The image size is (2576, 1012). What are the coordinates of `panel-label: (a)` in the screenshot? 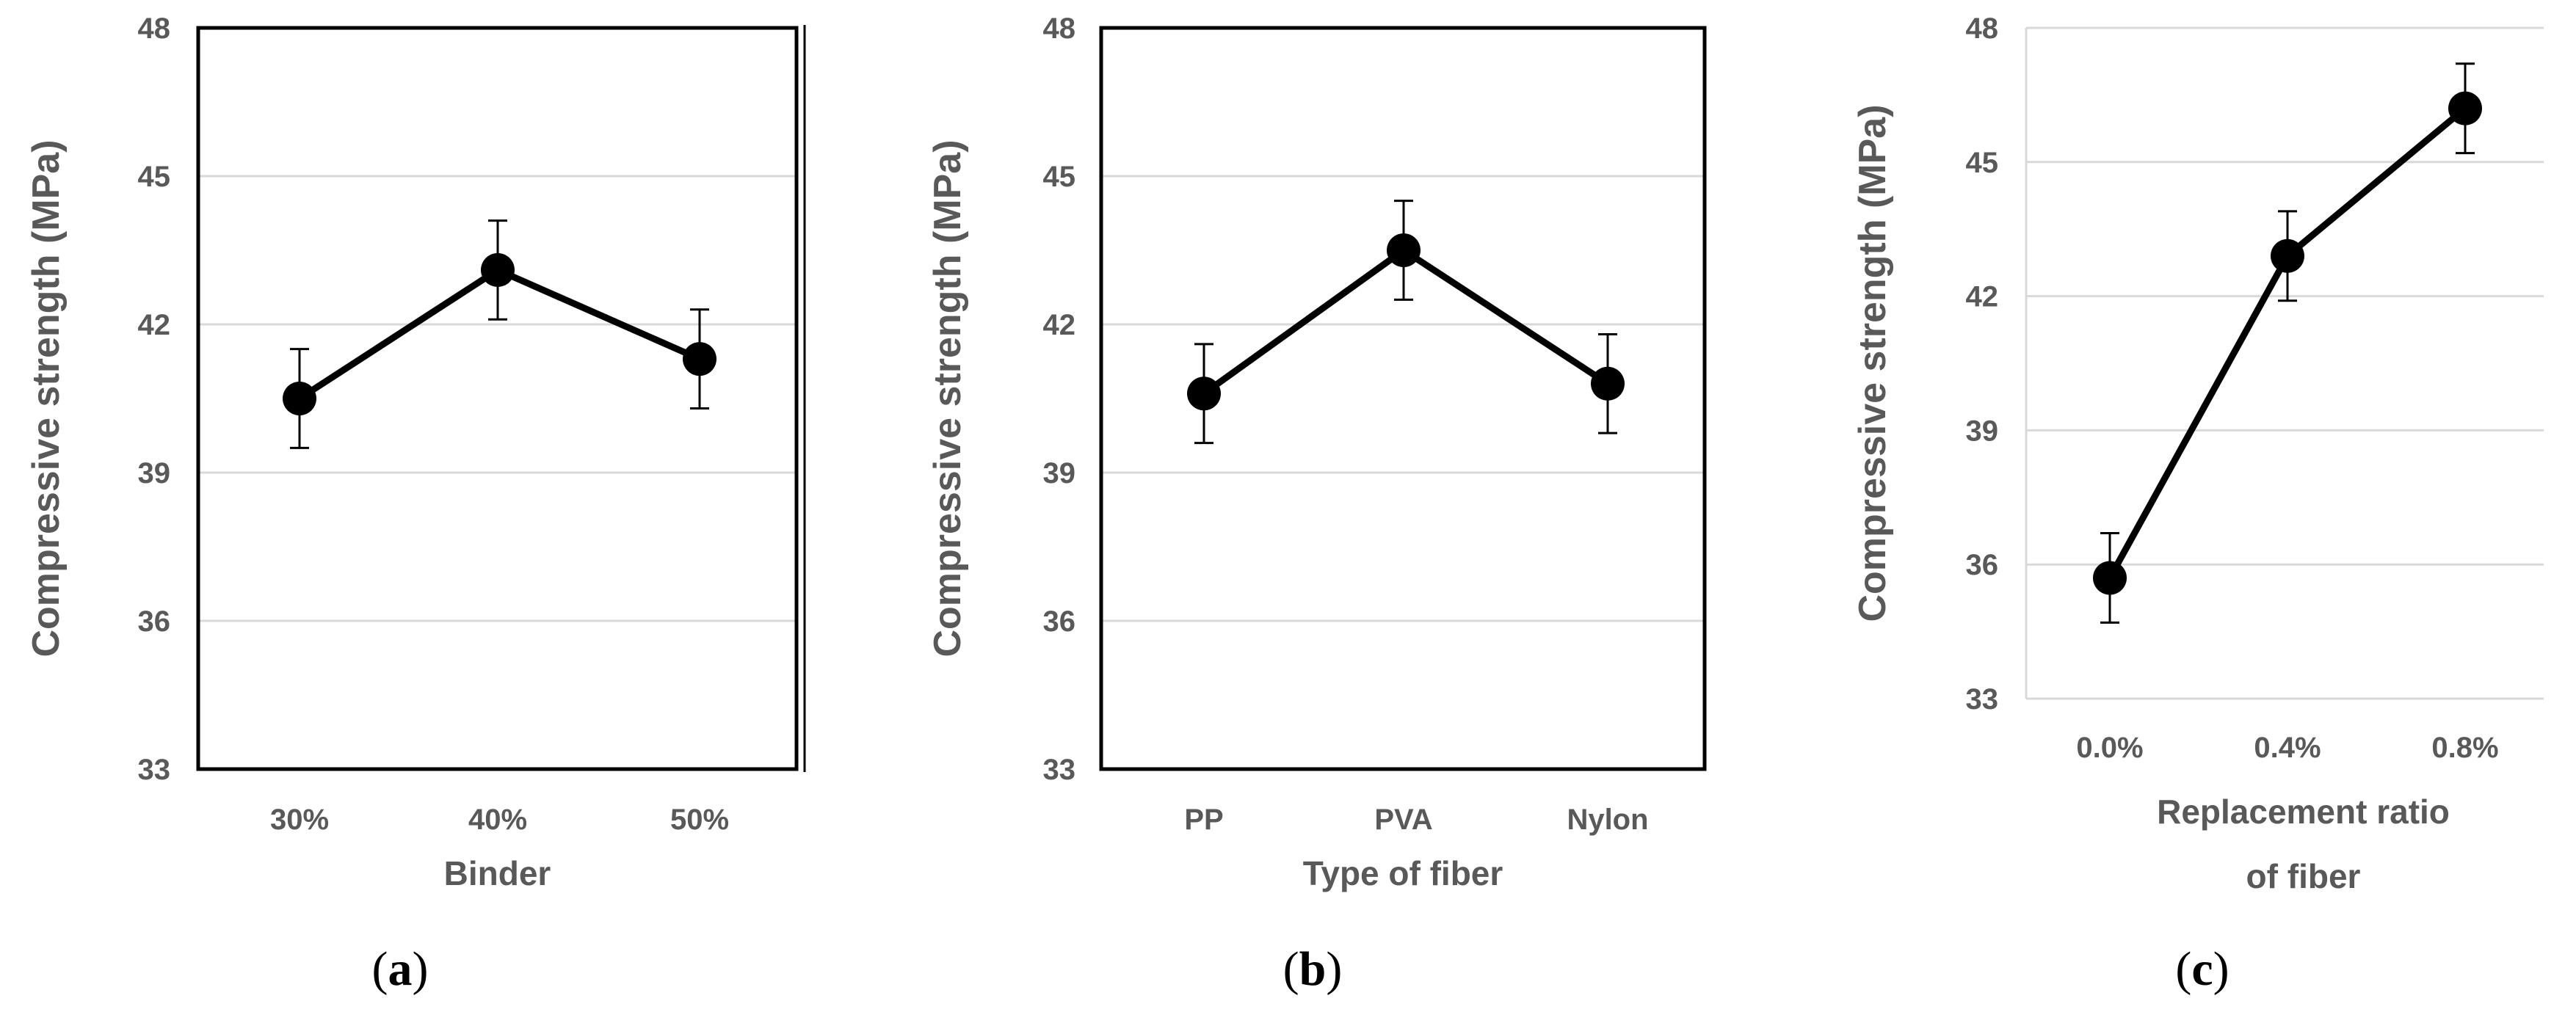 It's located at (401, 969).